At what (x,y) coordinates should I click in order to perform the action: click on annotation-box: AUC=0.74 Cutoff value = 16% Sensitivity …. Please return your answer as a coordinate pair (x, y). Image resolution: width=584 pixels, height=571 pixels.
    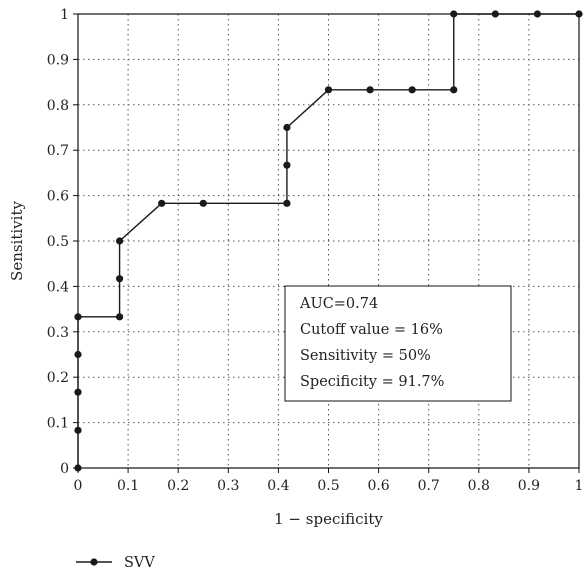
    Looking at the image, I should click on (398, 343).